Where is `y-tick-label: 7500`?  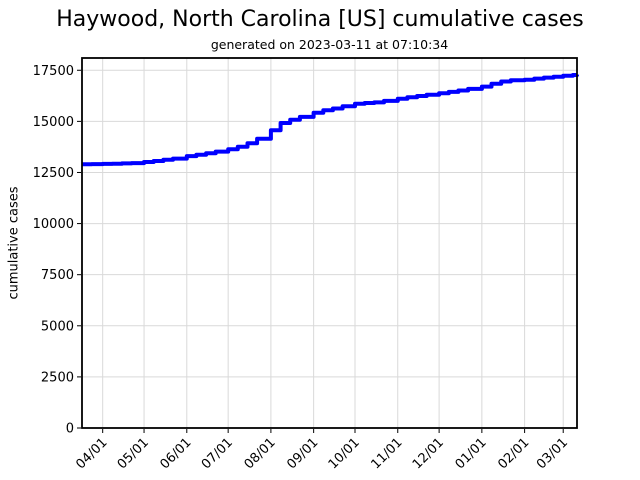 y-tick-label: 7500 is located at coordinates (57, 275).